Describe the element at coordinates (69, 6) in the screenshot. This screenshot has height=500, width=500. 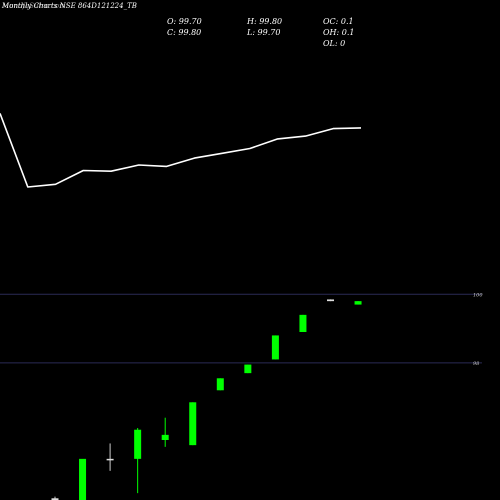
I see `chart-title: Monthly Charts NSE 864D121224_TB` at that location.